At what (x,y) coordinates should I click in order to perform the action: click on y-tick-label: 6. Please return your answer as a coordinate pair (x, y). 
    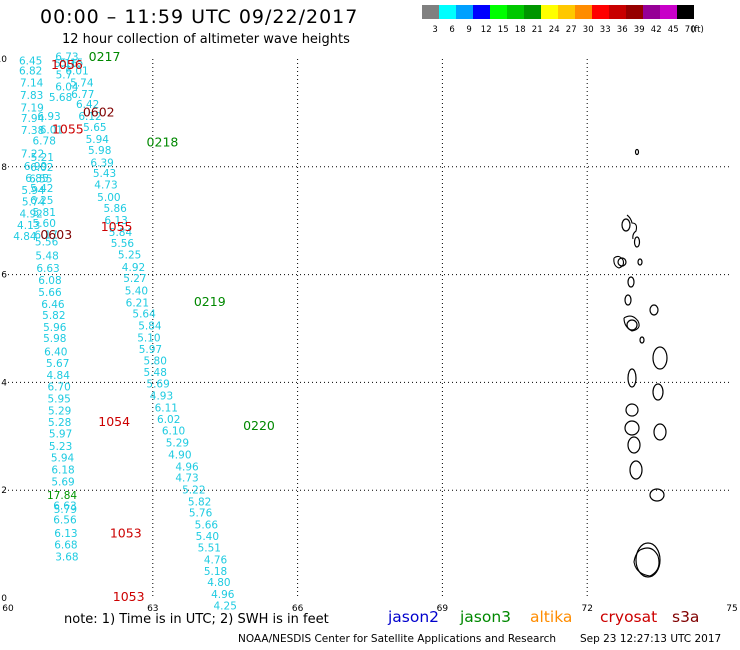
    Looking at the image, I should click on (4, 276).